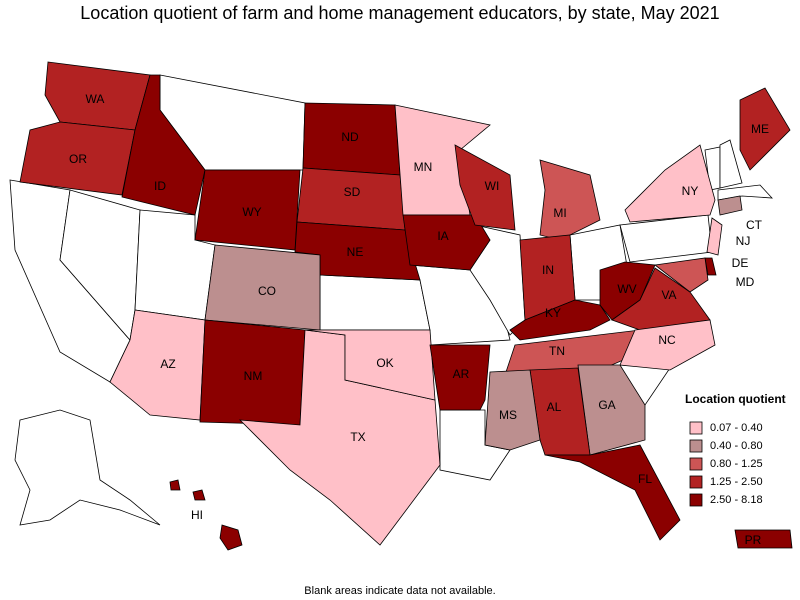 This screenshot has height=600, width=800. What do you see at coordinates (554, 407) in the screenshot?
I see `state-label: AL` at bounding box center [554, 407].